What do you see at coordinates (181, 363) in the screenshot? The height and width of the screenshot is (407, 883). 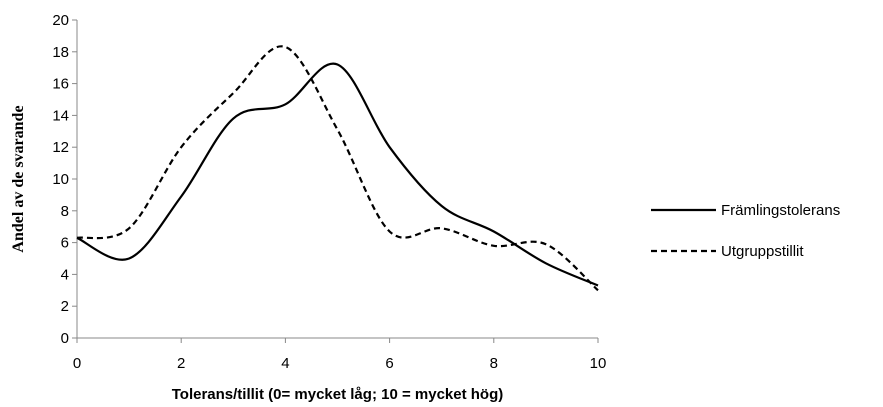 I see `x-tick-label: 2` at bounding box center [181, 363].